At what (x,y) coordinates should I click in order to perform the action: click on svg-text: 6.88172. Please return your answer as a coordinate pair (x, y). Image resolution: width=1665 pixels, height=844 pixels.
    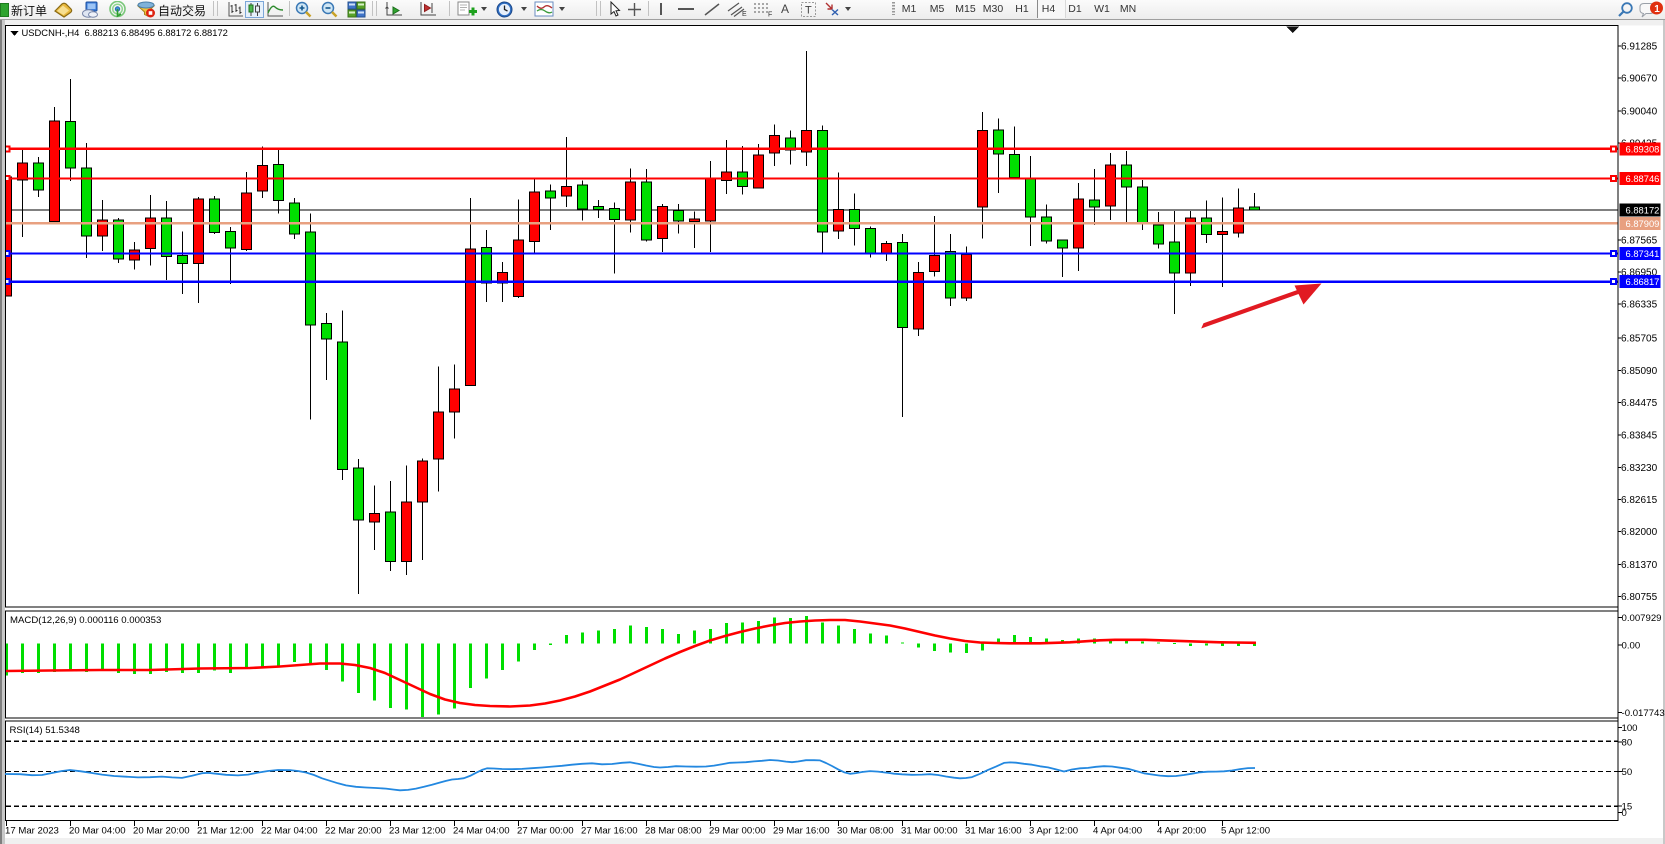
    Looking at the image, I should click on (1643, 210).